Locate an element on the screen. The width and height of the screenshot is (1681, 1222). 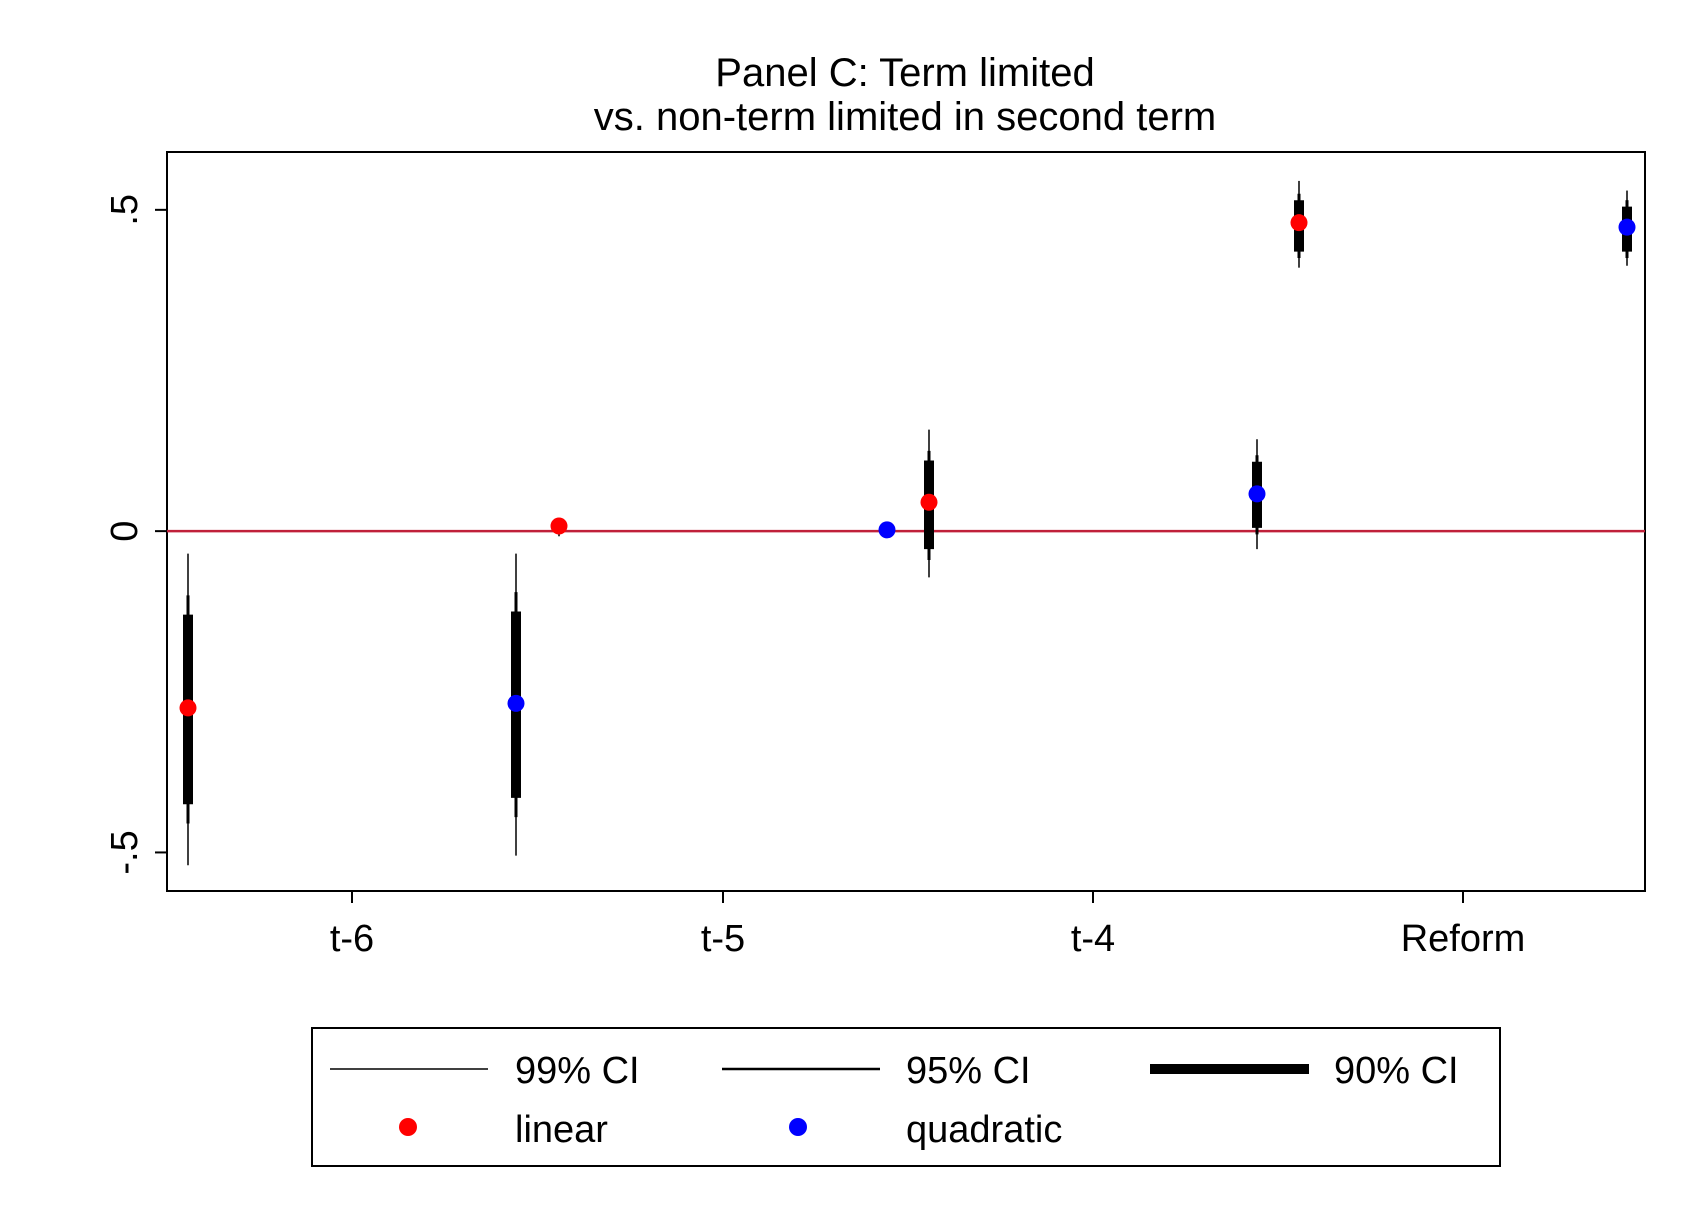
chart-title-line-1: Panel C: Term limited is located at coordinates (904, 73).